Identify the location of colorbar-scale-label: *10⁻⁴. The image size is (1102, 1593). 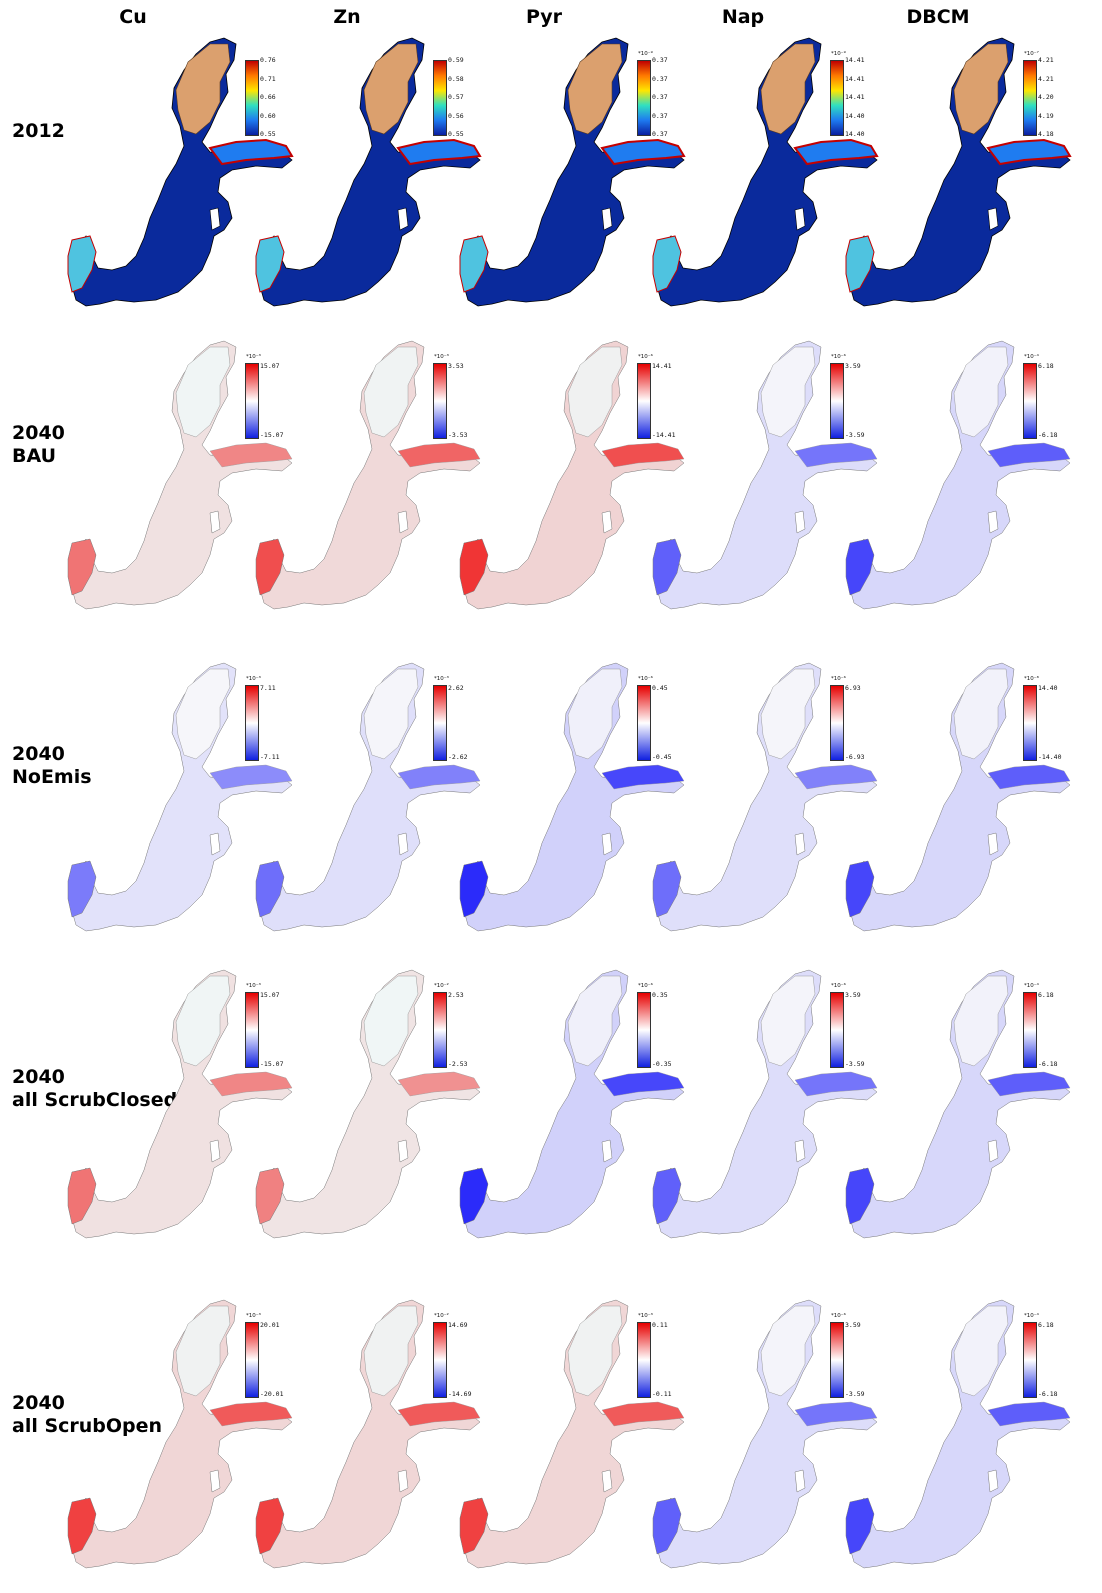
(1031, 357).